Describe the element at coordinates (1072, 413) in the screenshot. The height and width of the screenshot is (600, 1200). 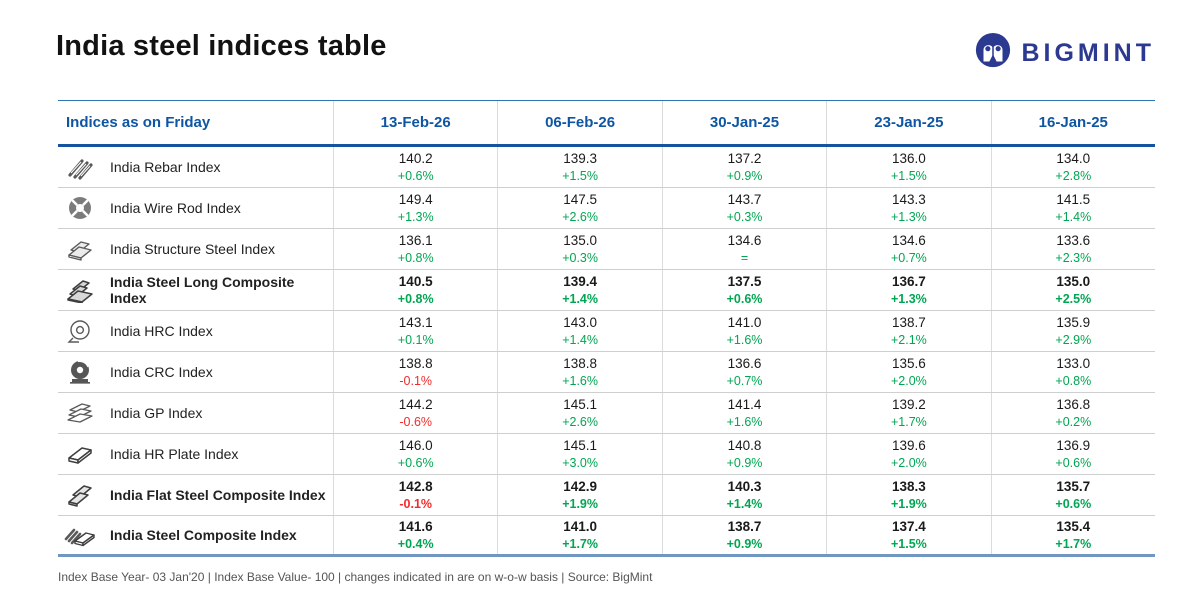
I see `value-cell: 136.8 +0.2%` at that location.